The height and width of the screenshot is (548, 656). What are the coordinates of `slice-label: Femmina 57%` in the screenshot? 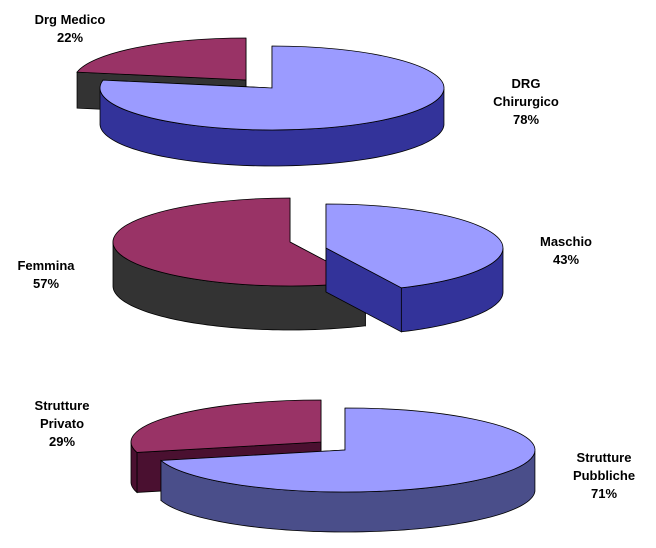 It's located at (46, 274).